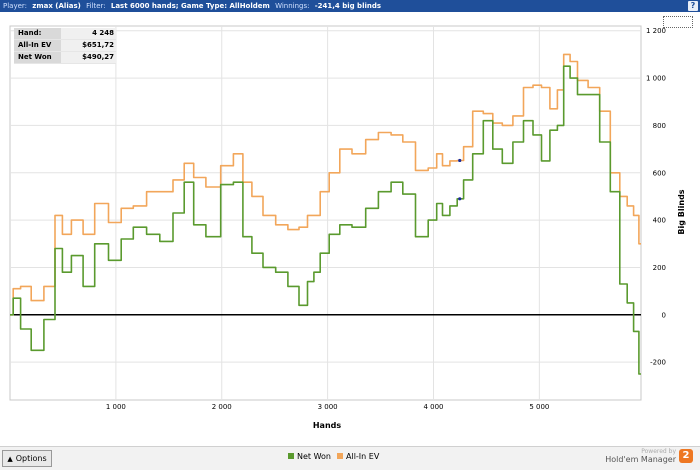 Image resolution: width=700 pixels, height=470 pixels. What do you see at coordinates (656, 79) in the screenshot?
I see `y-tick-label: 1 000` at bounding box center [656, 79].